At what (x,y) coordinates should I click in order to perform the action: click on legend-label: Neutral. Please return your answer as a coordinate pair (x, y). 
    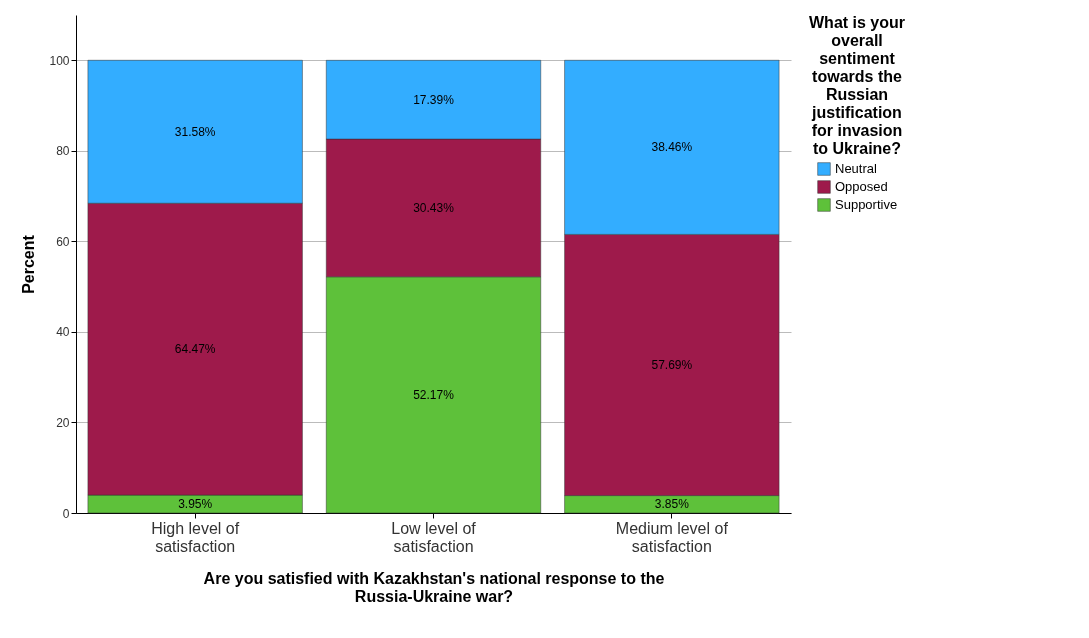
    Looking at the image, I should click on (856, 168).